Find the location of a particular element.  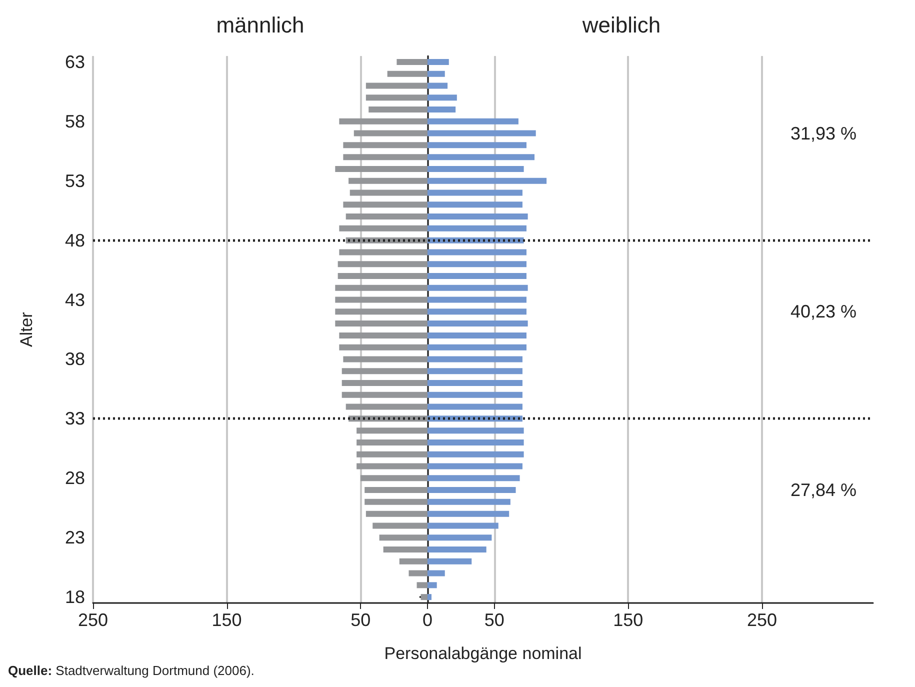

y-tick-label: 23 is located at coordinates (74, 538).